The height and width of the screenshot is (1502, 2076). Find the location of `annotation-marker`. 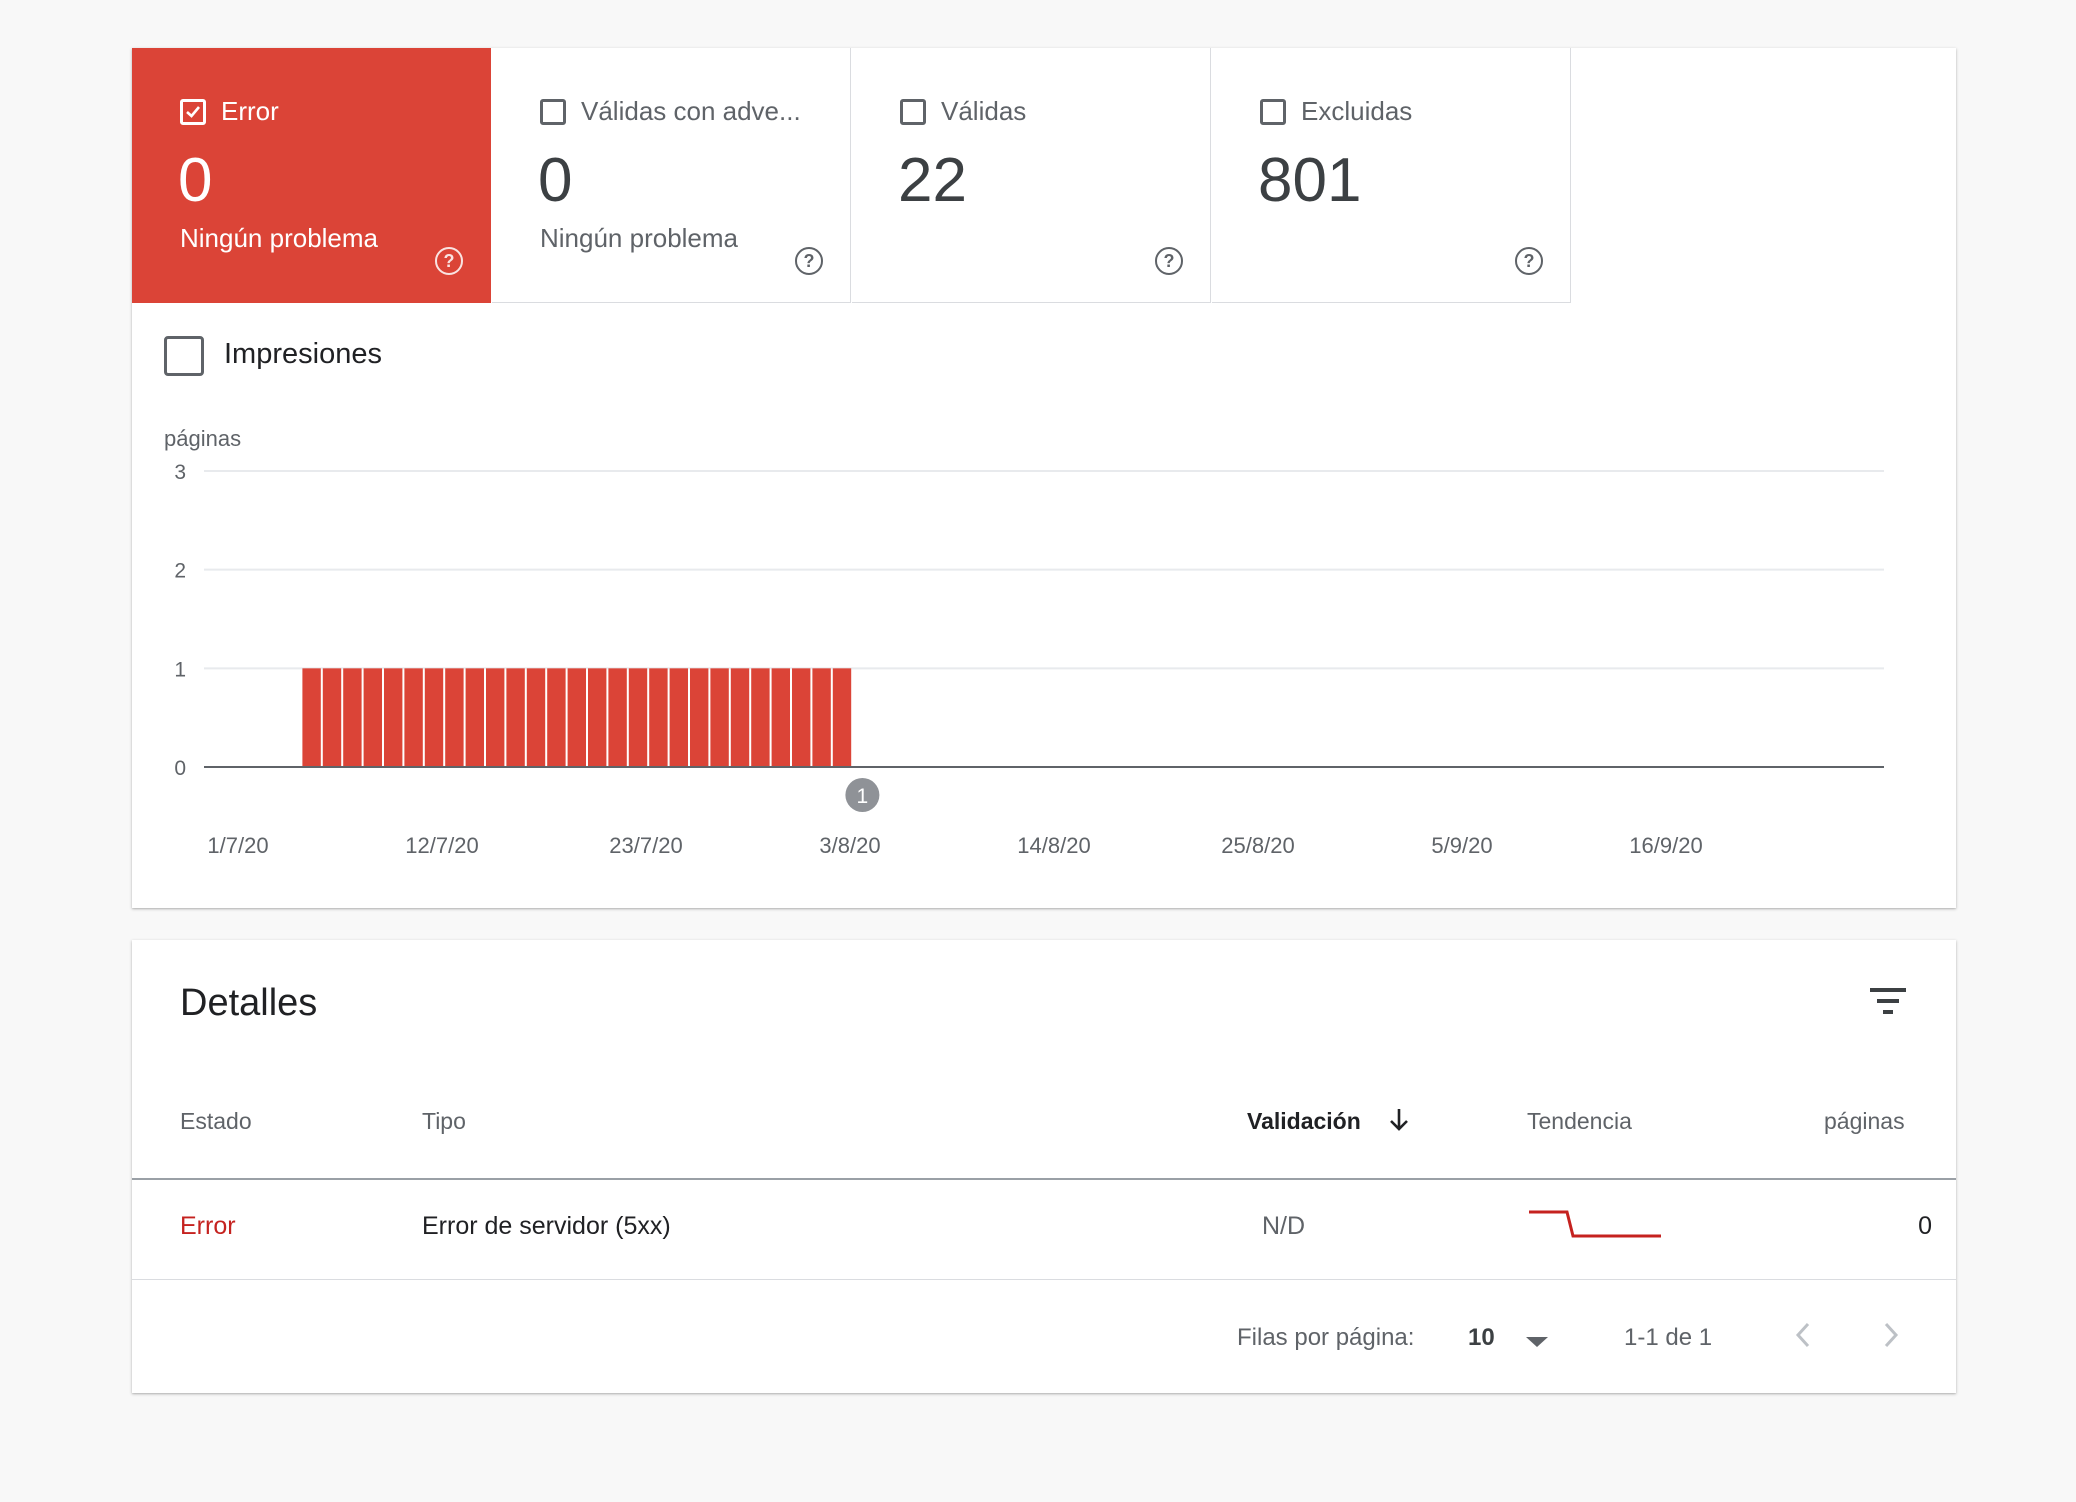

annotation-marker is located at coordinates (862, 795).